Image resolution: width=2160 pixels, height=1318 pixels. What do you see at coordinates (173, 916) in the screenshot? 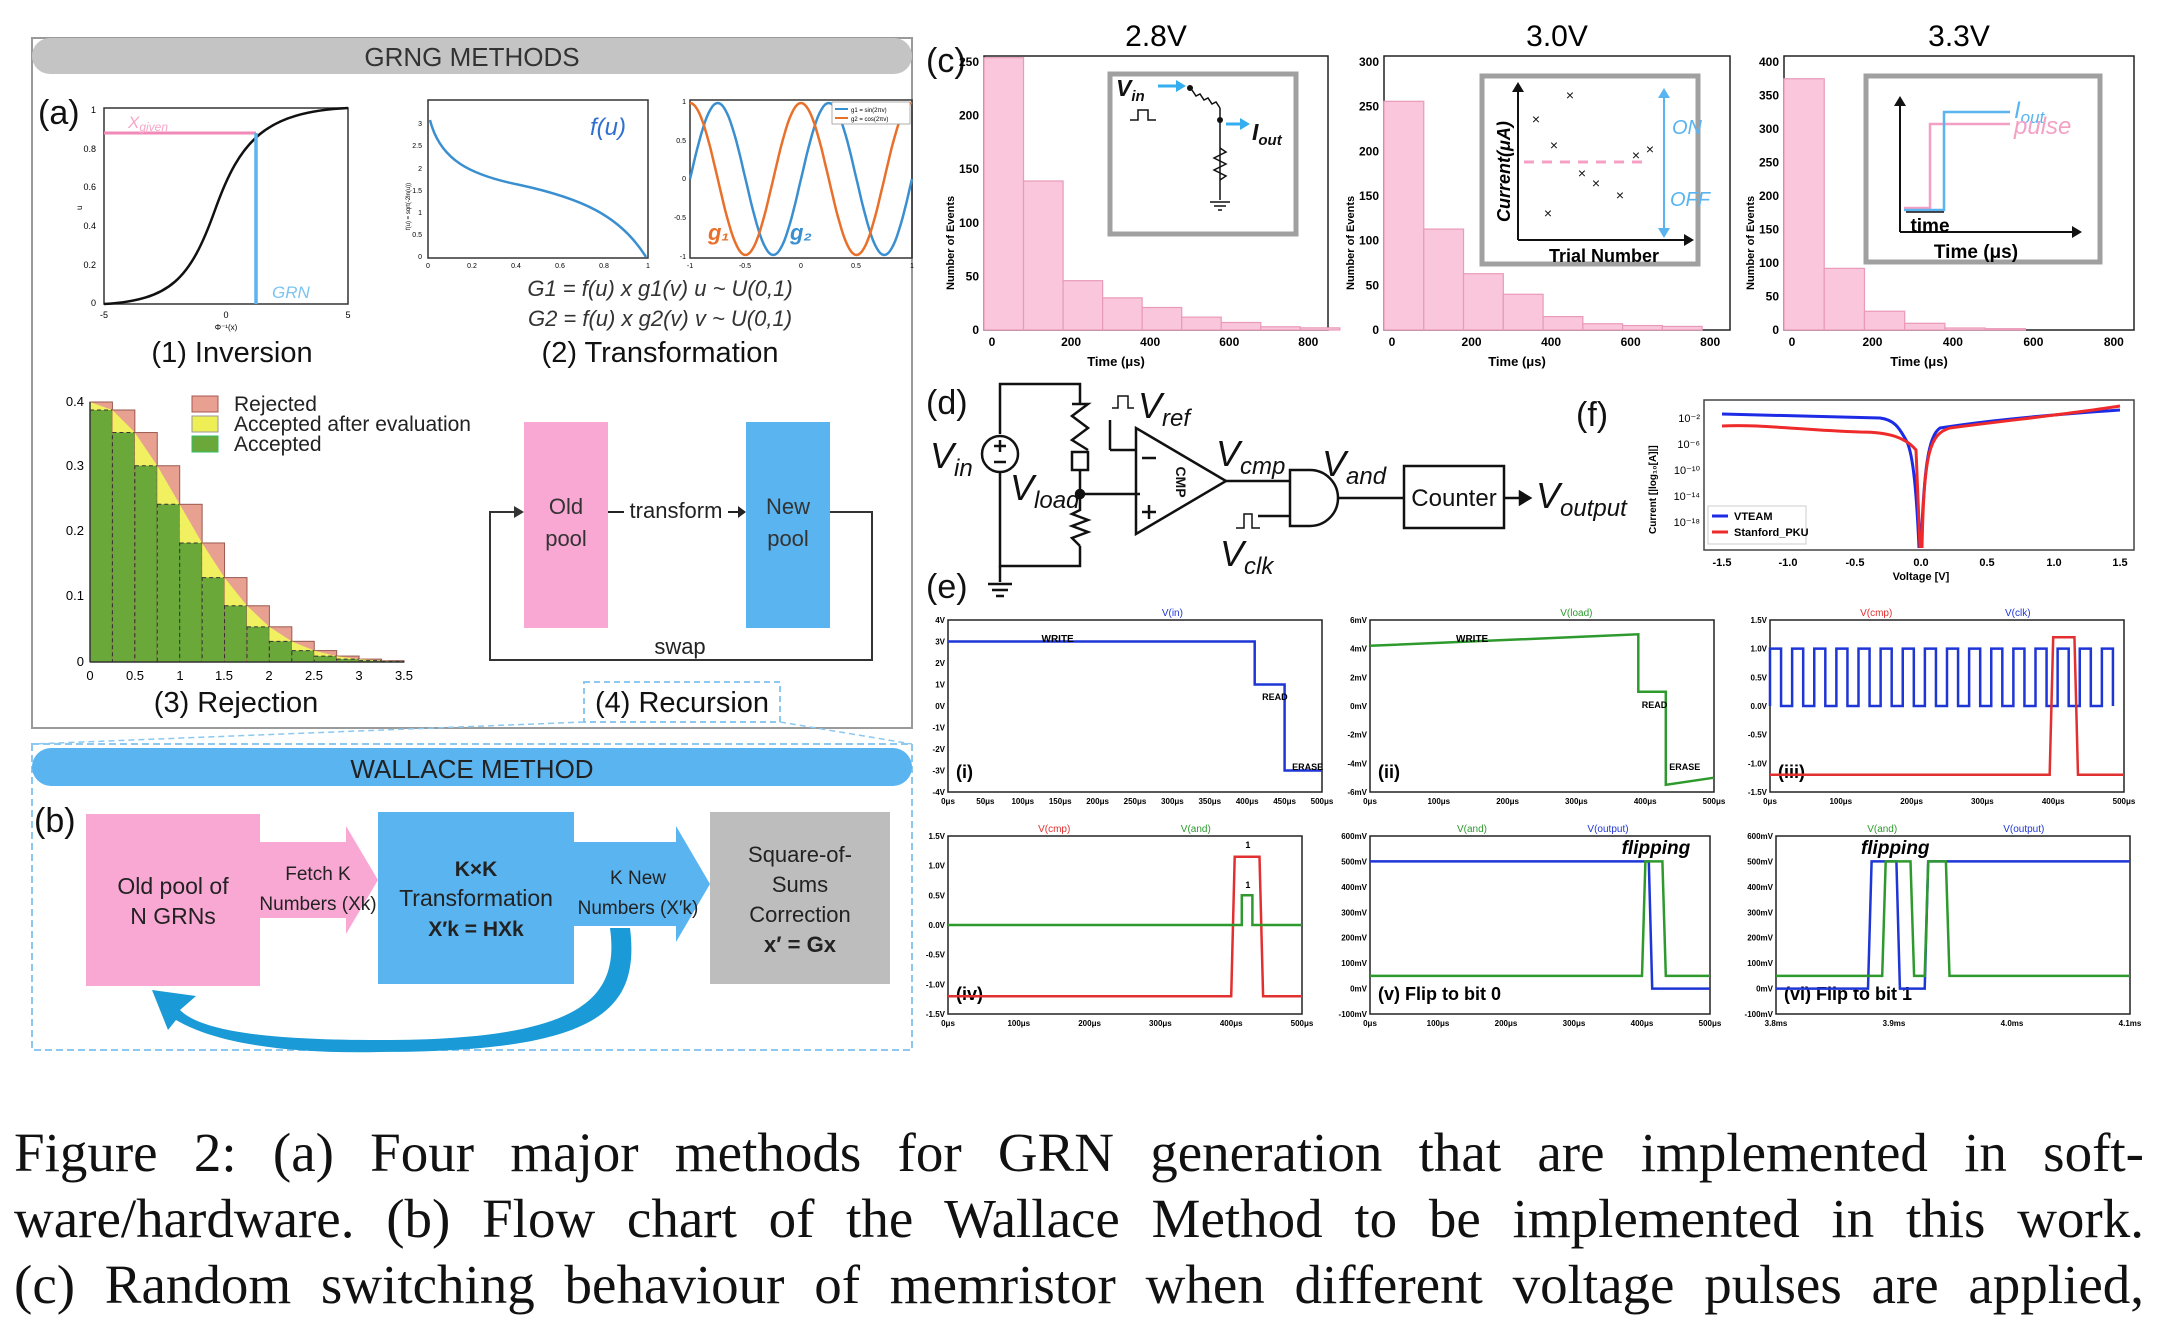
I see `svg-text: N GRNs` at bounding box center [173, 916].